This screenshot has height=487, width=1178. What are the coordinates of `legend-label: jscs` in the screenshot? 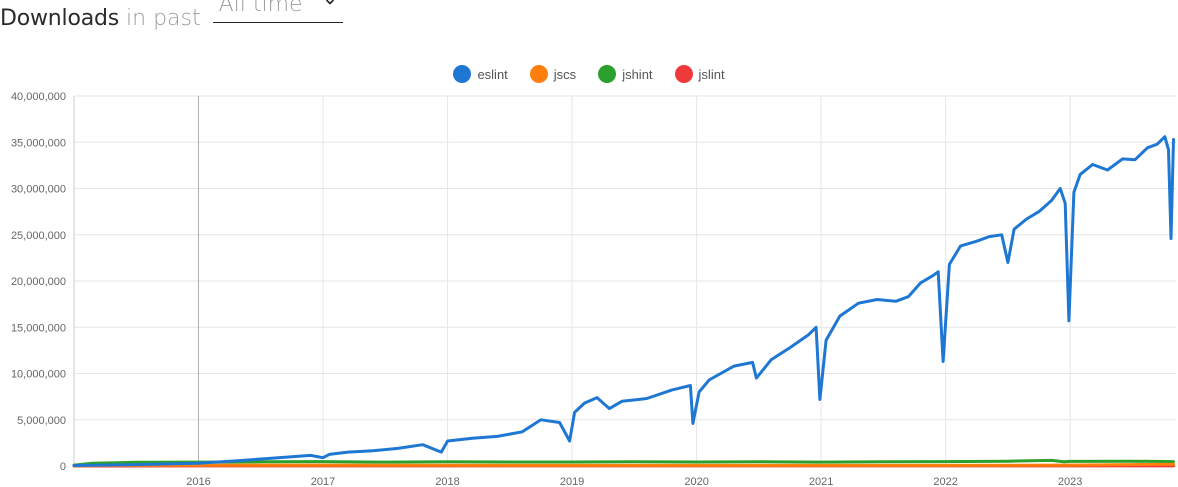 It's located at (565, 74).